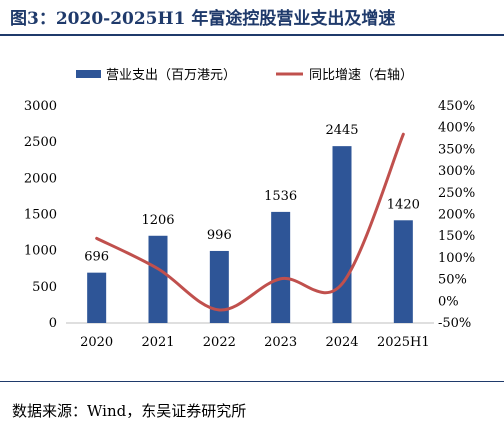  What do you see at coordinates (252, 35) in the screenshot?
I see `title-rule` at bounding box center [252, 35].